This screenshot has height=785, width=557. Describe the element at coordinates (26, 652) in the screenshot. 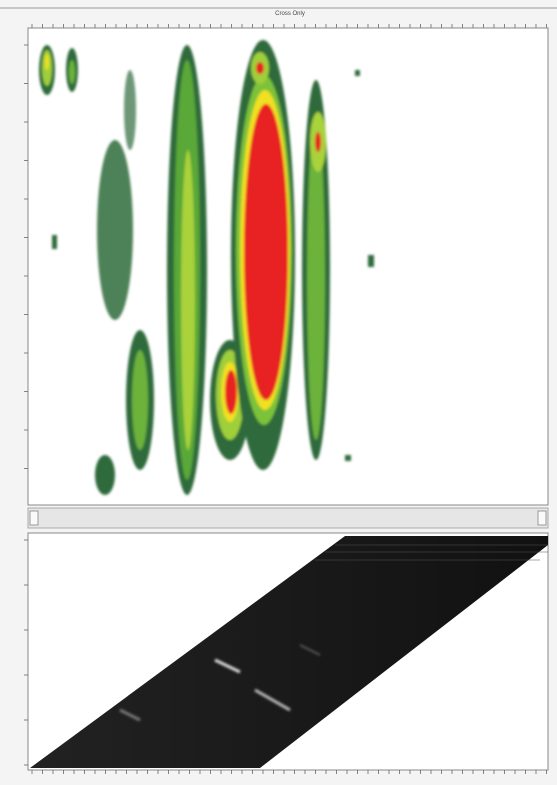

I see `left-ticks-lower` at that location.